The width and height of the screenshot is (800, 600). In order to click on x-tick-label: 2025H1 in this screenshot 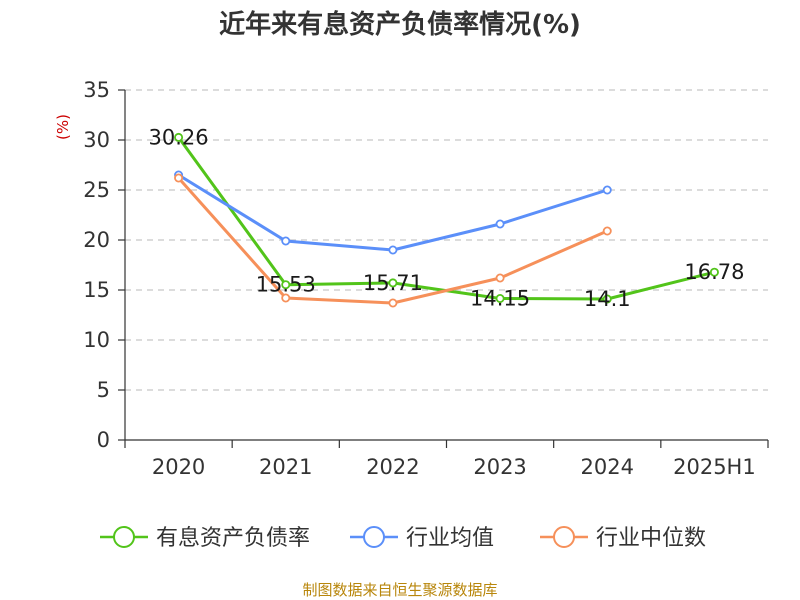, I will do `click(714, 467)`.